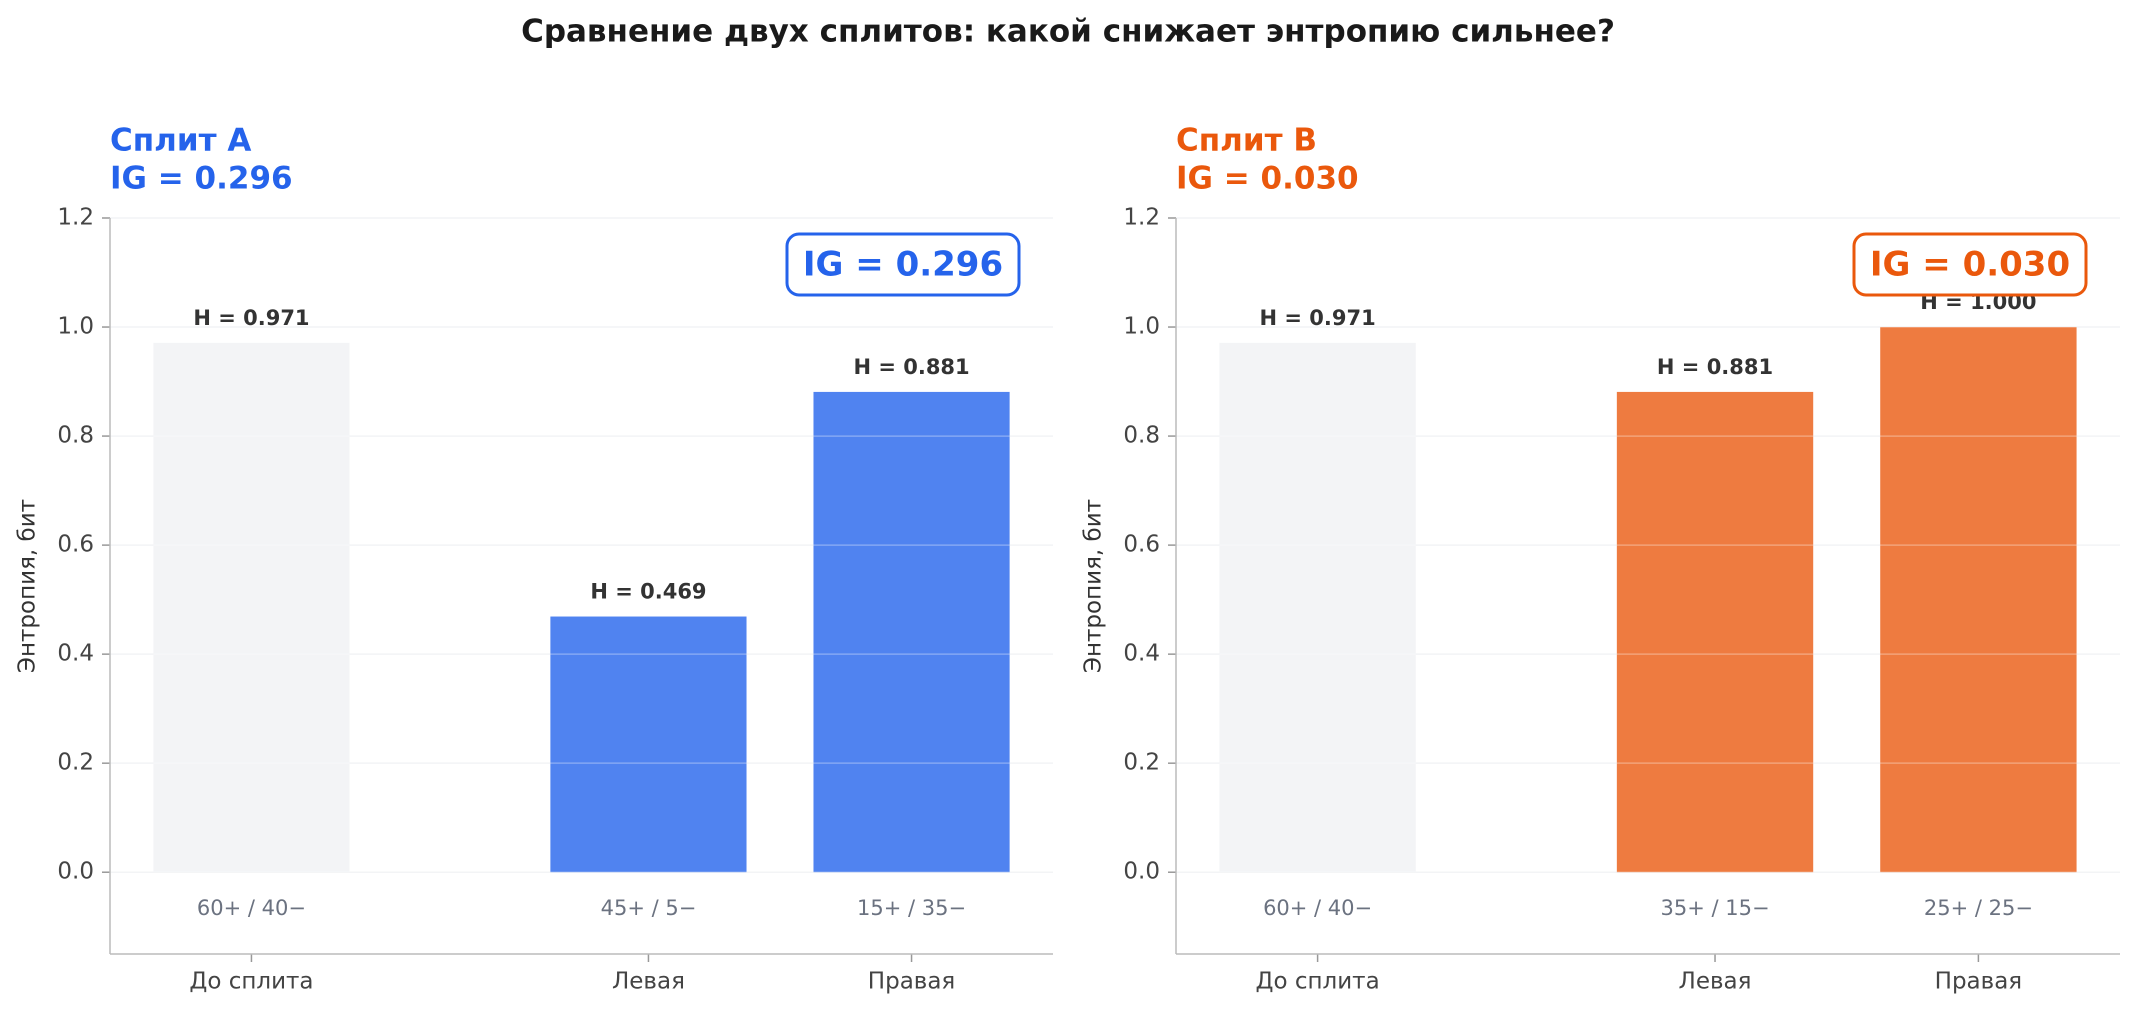 The height and width of the screenshot is (1014, 2136). I want to click on annotation: IG = 0.030, so click(1970, 265).